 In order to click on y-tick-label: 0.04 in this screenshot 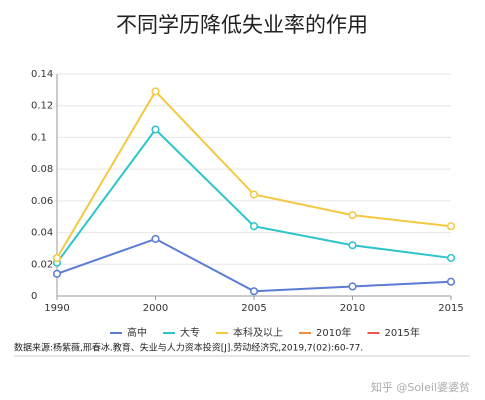, I will do `click(42, 233)`.